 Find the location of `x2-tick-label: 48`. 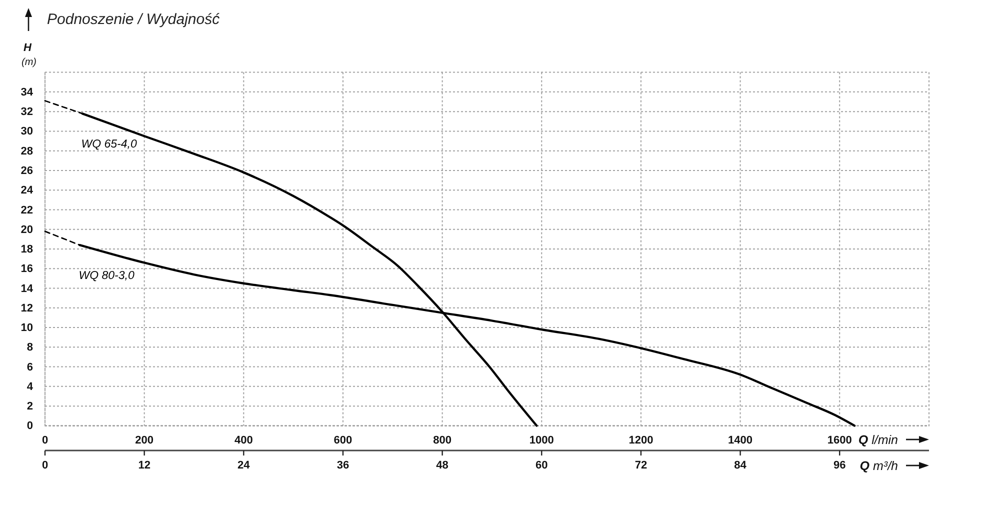

x2-tick-label: 48 is located at coordinates (442, 465).